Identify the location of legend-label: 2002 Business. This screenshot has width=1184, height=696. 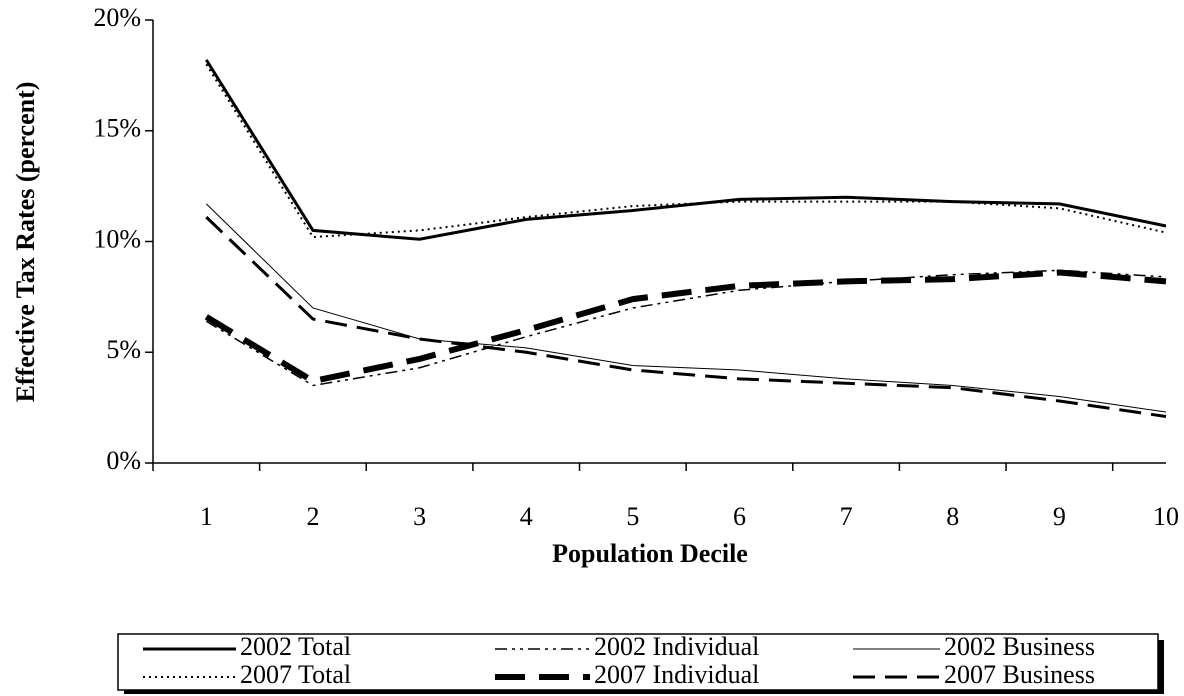
(1019, 646).